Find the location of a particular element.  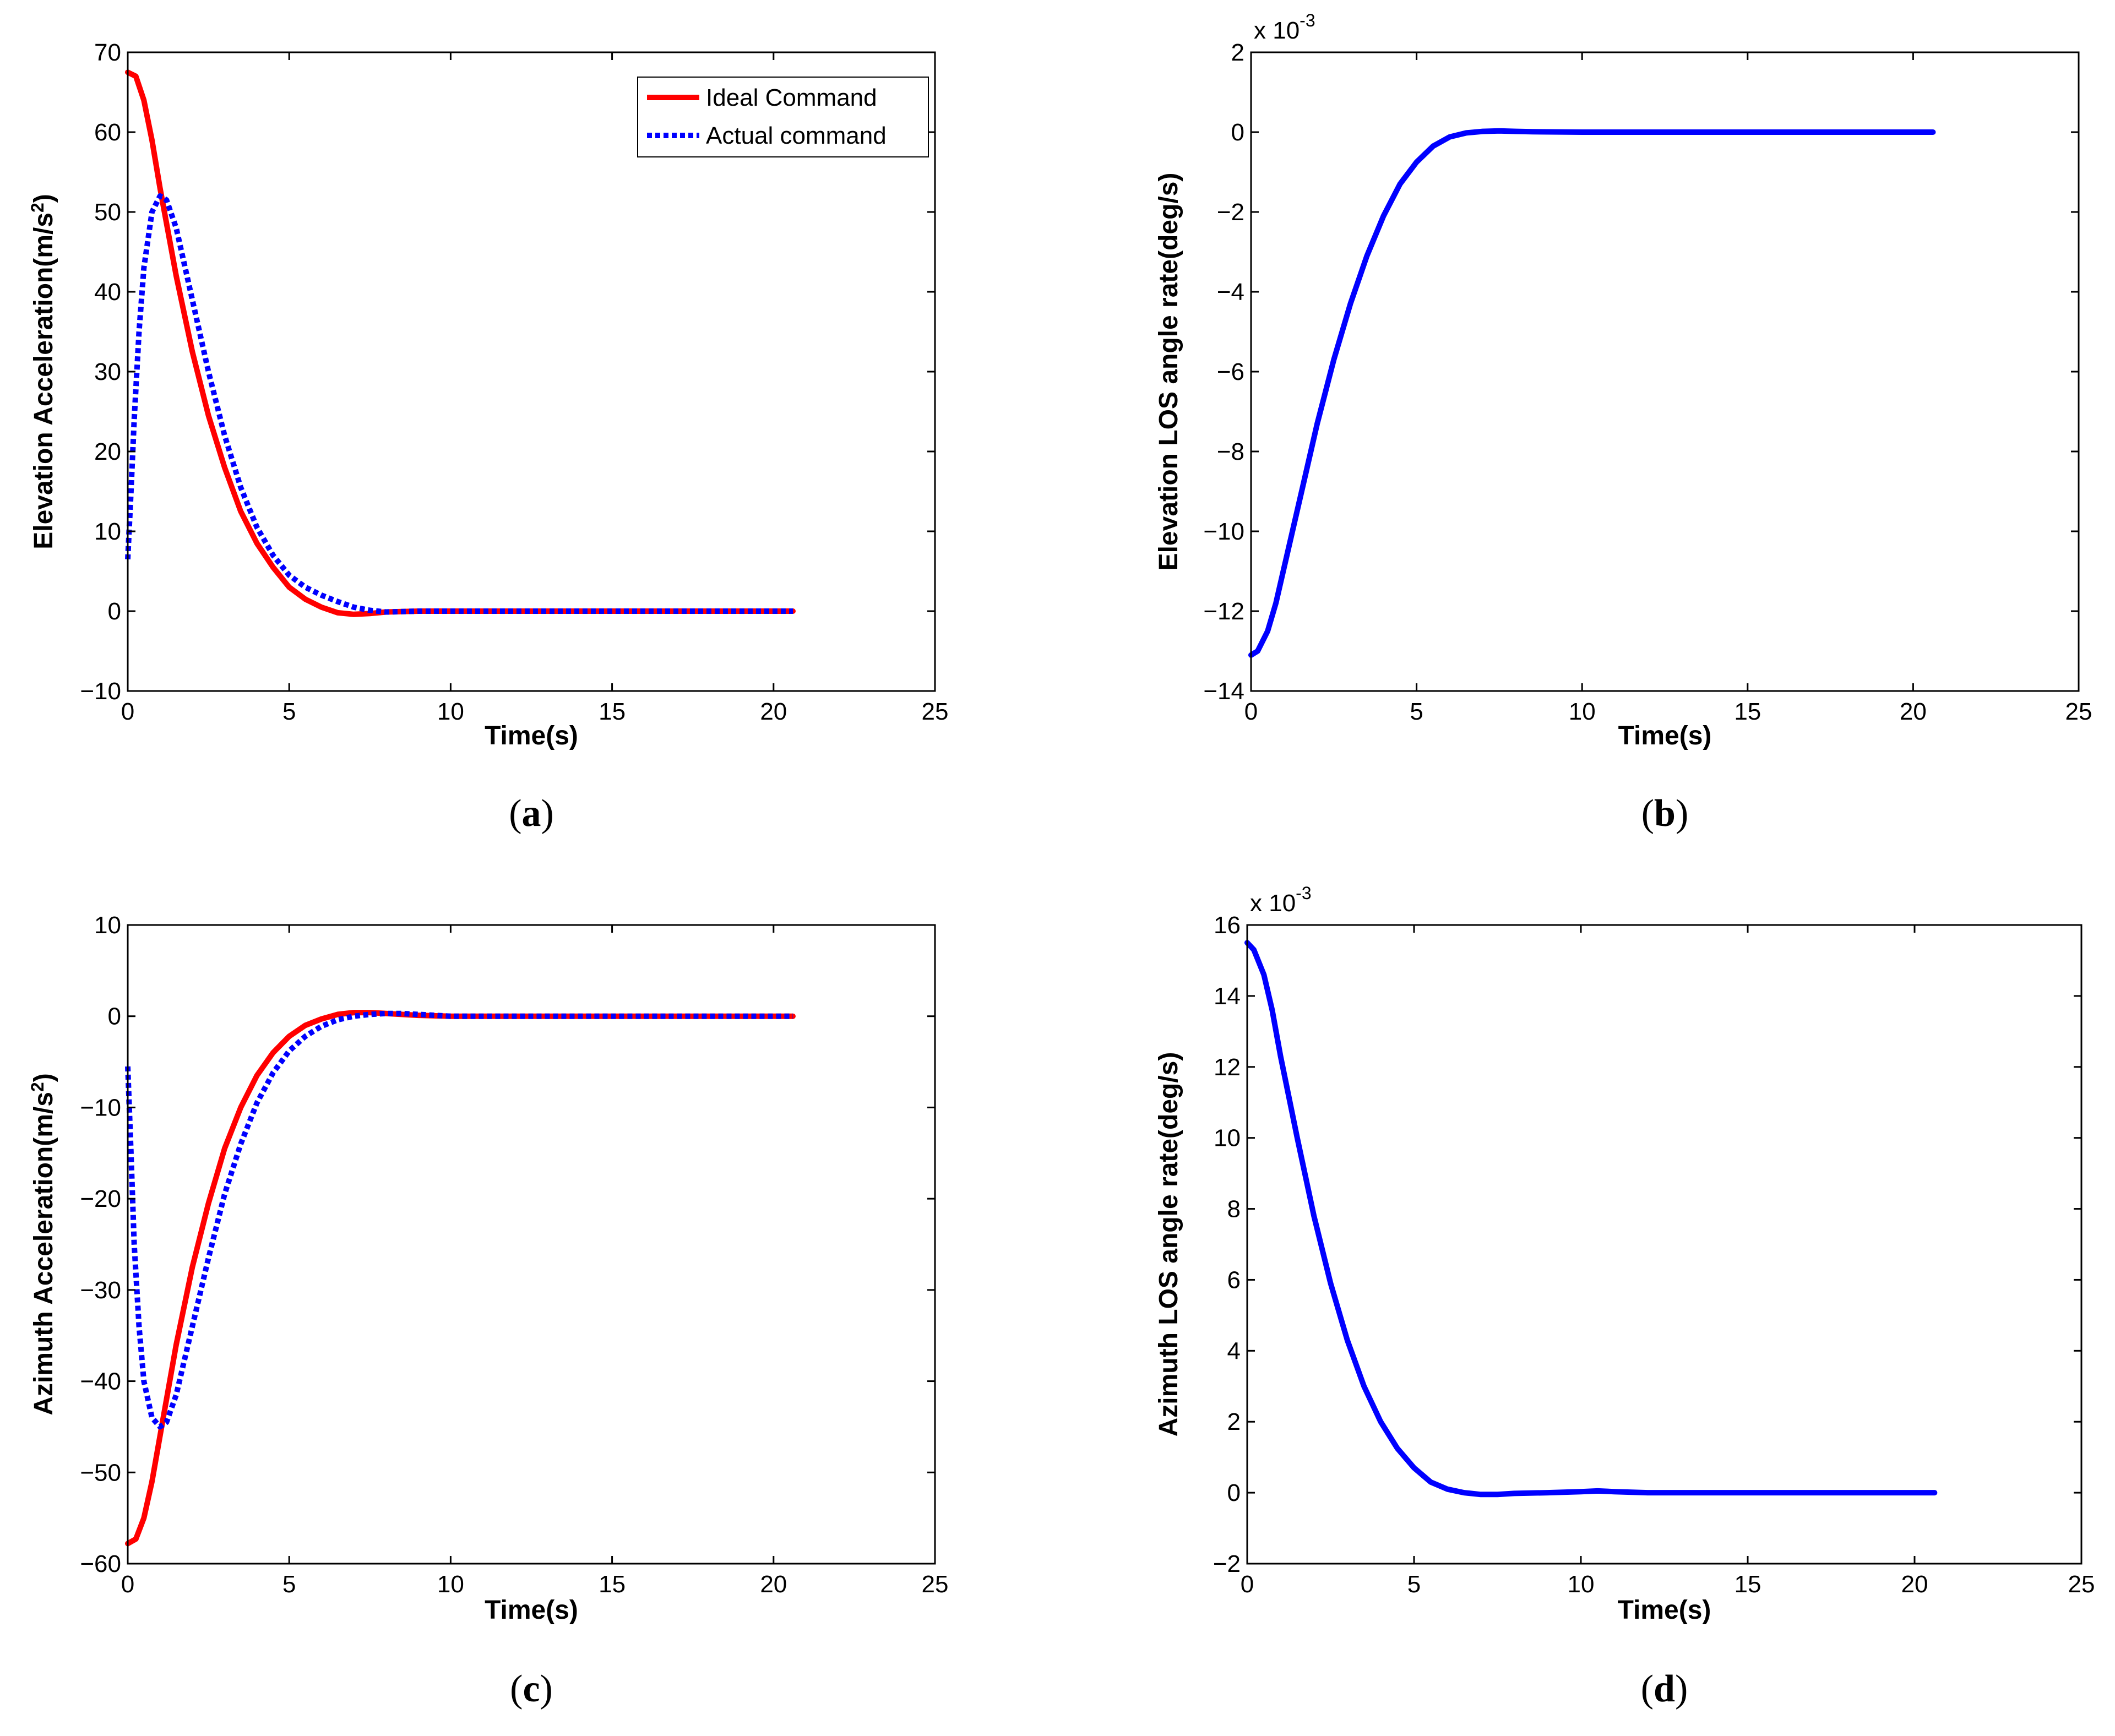

y-axis-label-main: Azimuth LOS angle rate(deg/s) is located at coordinates (1169, 1244).